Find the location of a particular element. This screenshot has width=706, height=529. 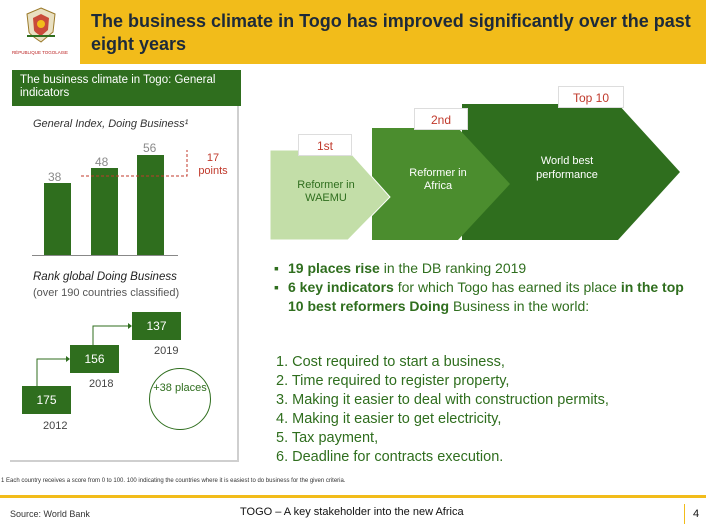

indicator-item: 4. Making it easier to get electricity, is located at coordinates (389, 419).